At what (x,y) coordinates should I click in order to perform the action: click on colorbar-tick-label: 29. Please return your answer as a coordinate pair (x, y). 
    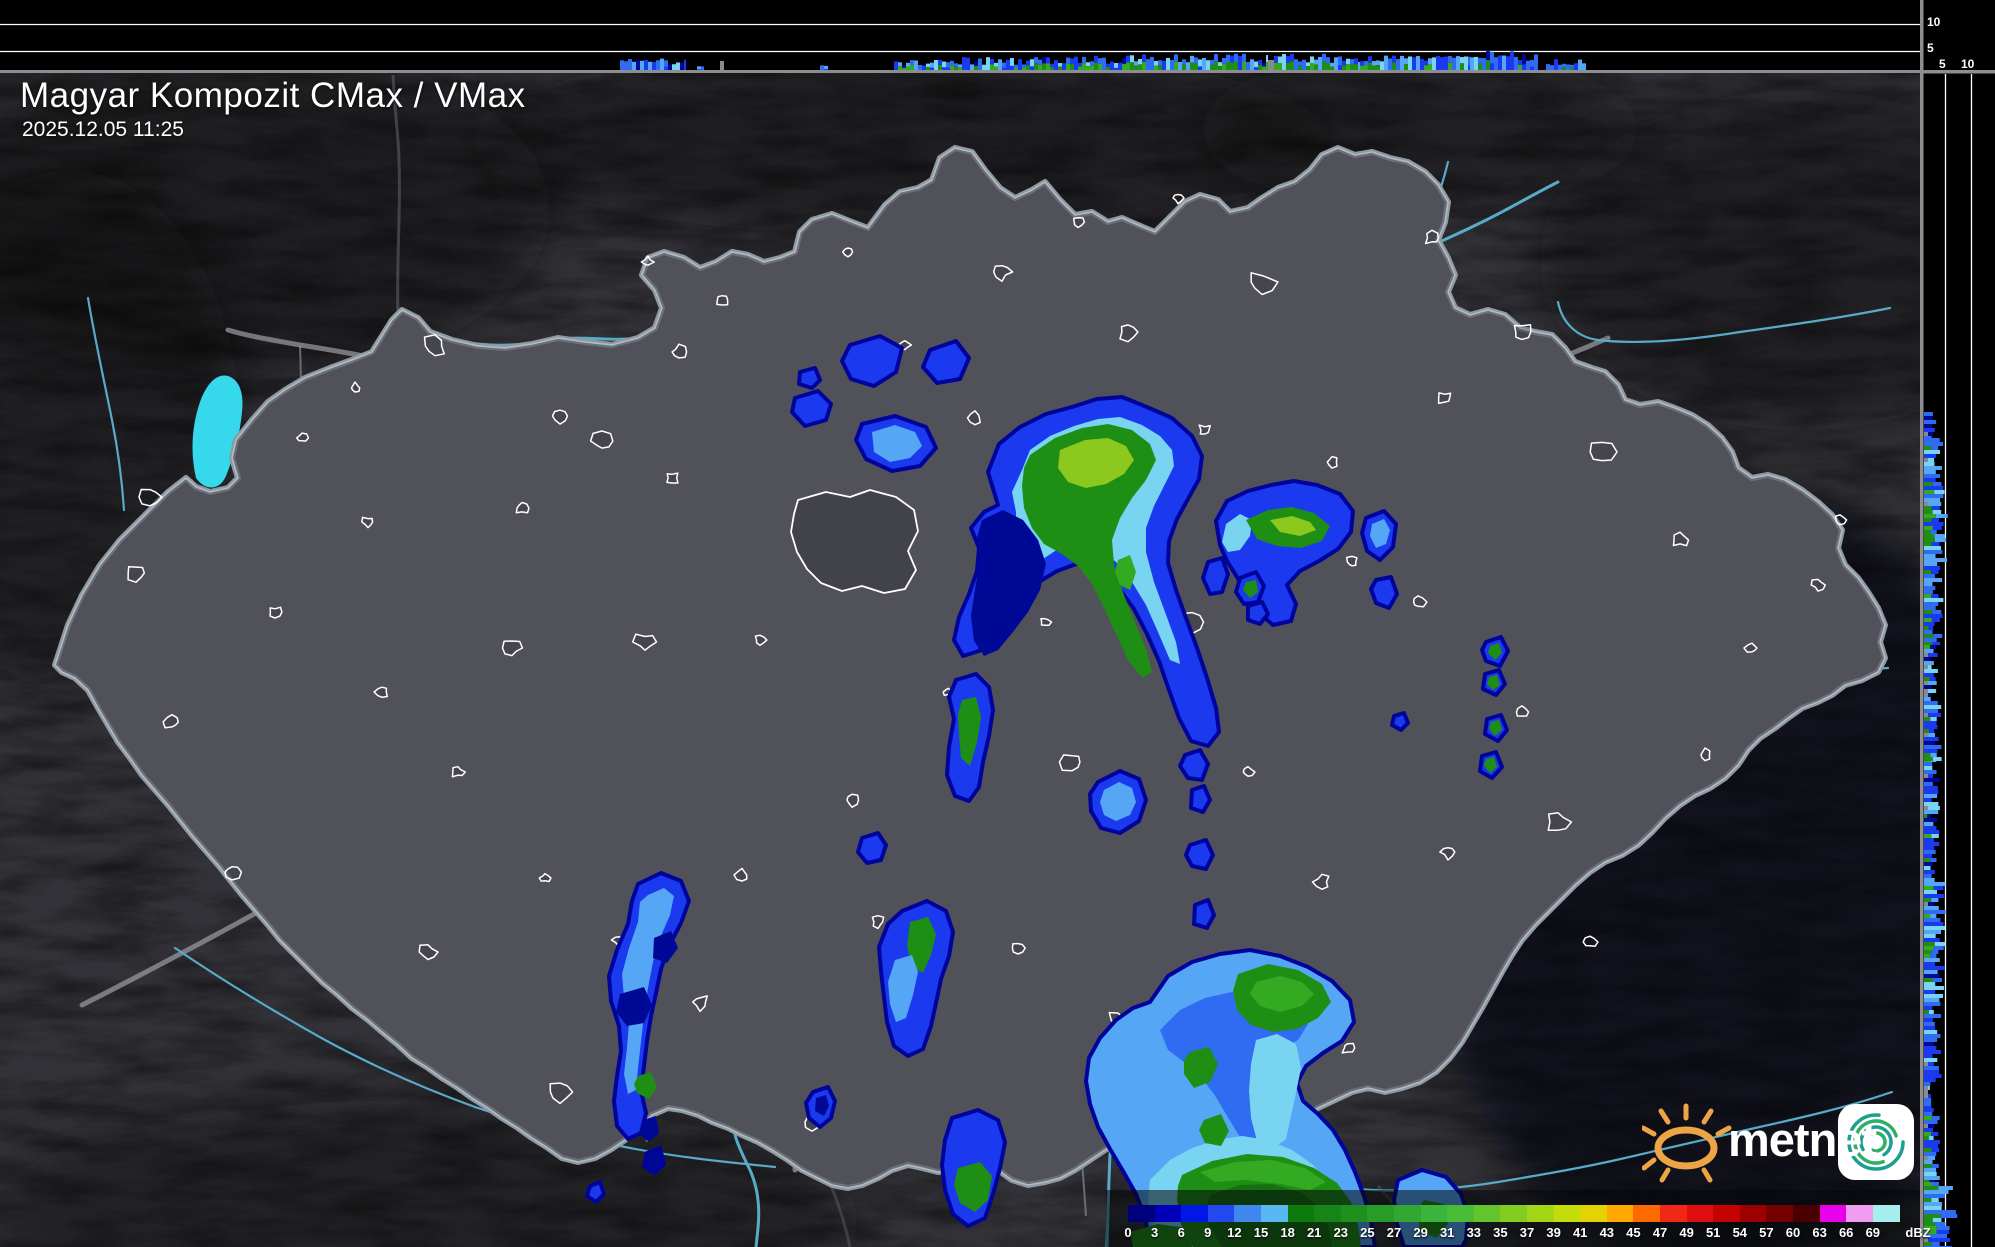
    Looking at the image, I should click on (1420, 1232).